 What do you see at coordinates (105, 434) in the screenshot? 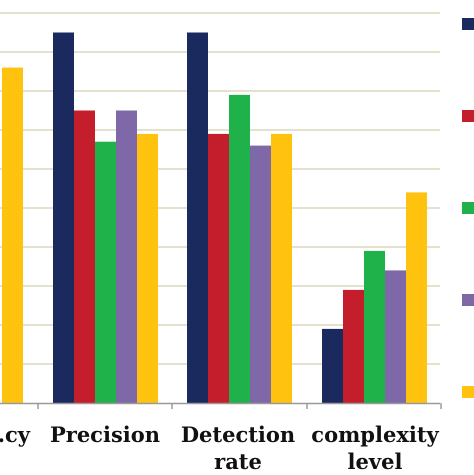
I see `x-tick-label-precision: Precision` at bounding box center [105, 434].